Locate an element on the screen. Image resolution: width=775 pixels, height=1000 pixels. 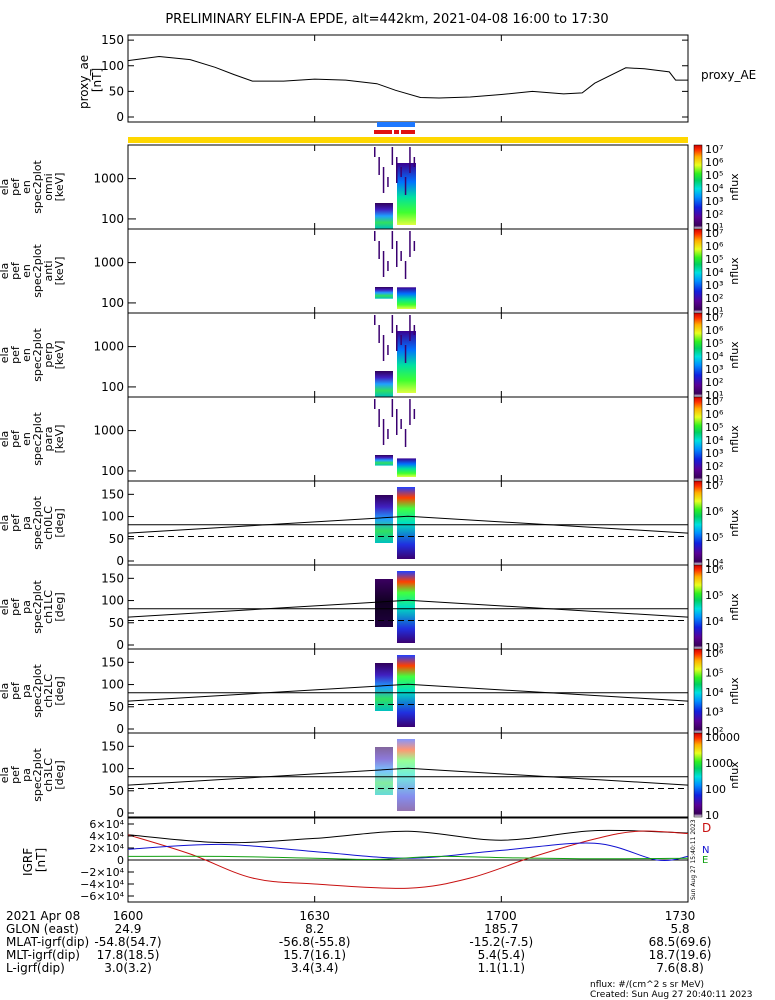
ylabel-line: [keV] is located at coordinates (59, 439).